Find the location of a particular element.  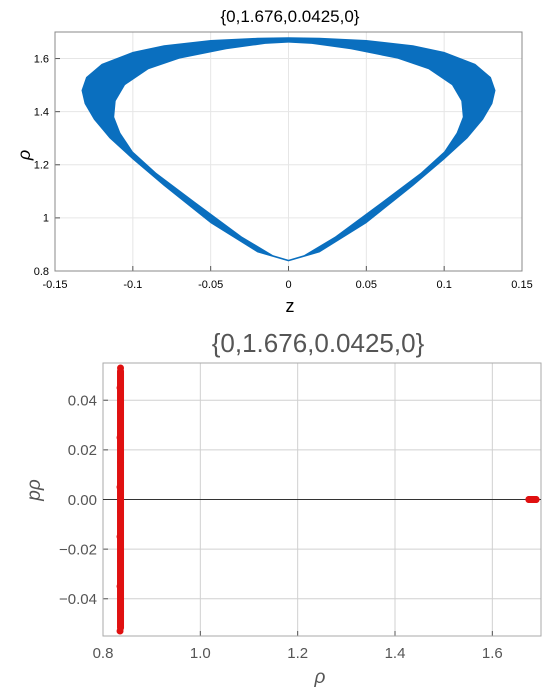

chart-1-x-tick-label: 0.15 is located at coordinates (521, 285).